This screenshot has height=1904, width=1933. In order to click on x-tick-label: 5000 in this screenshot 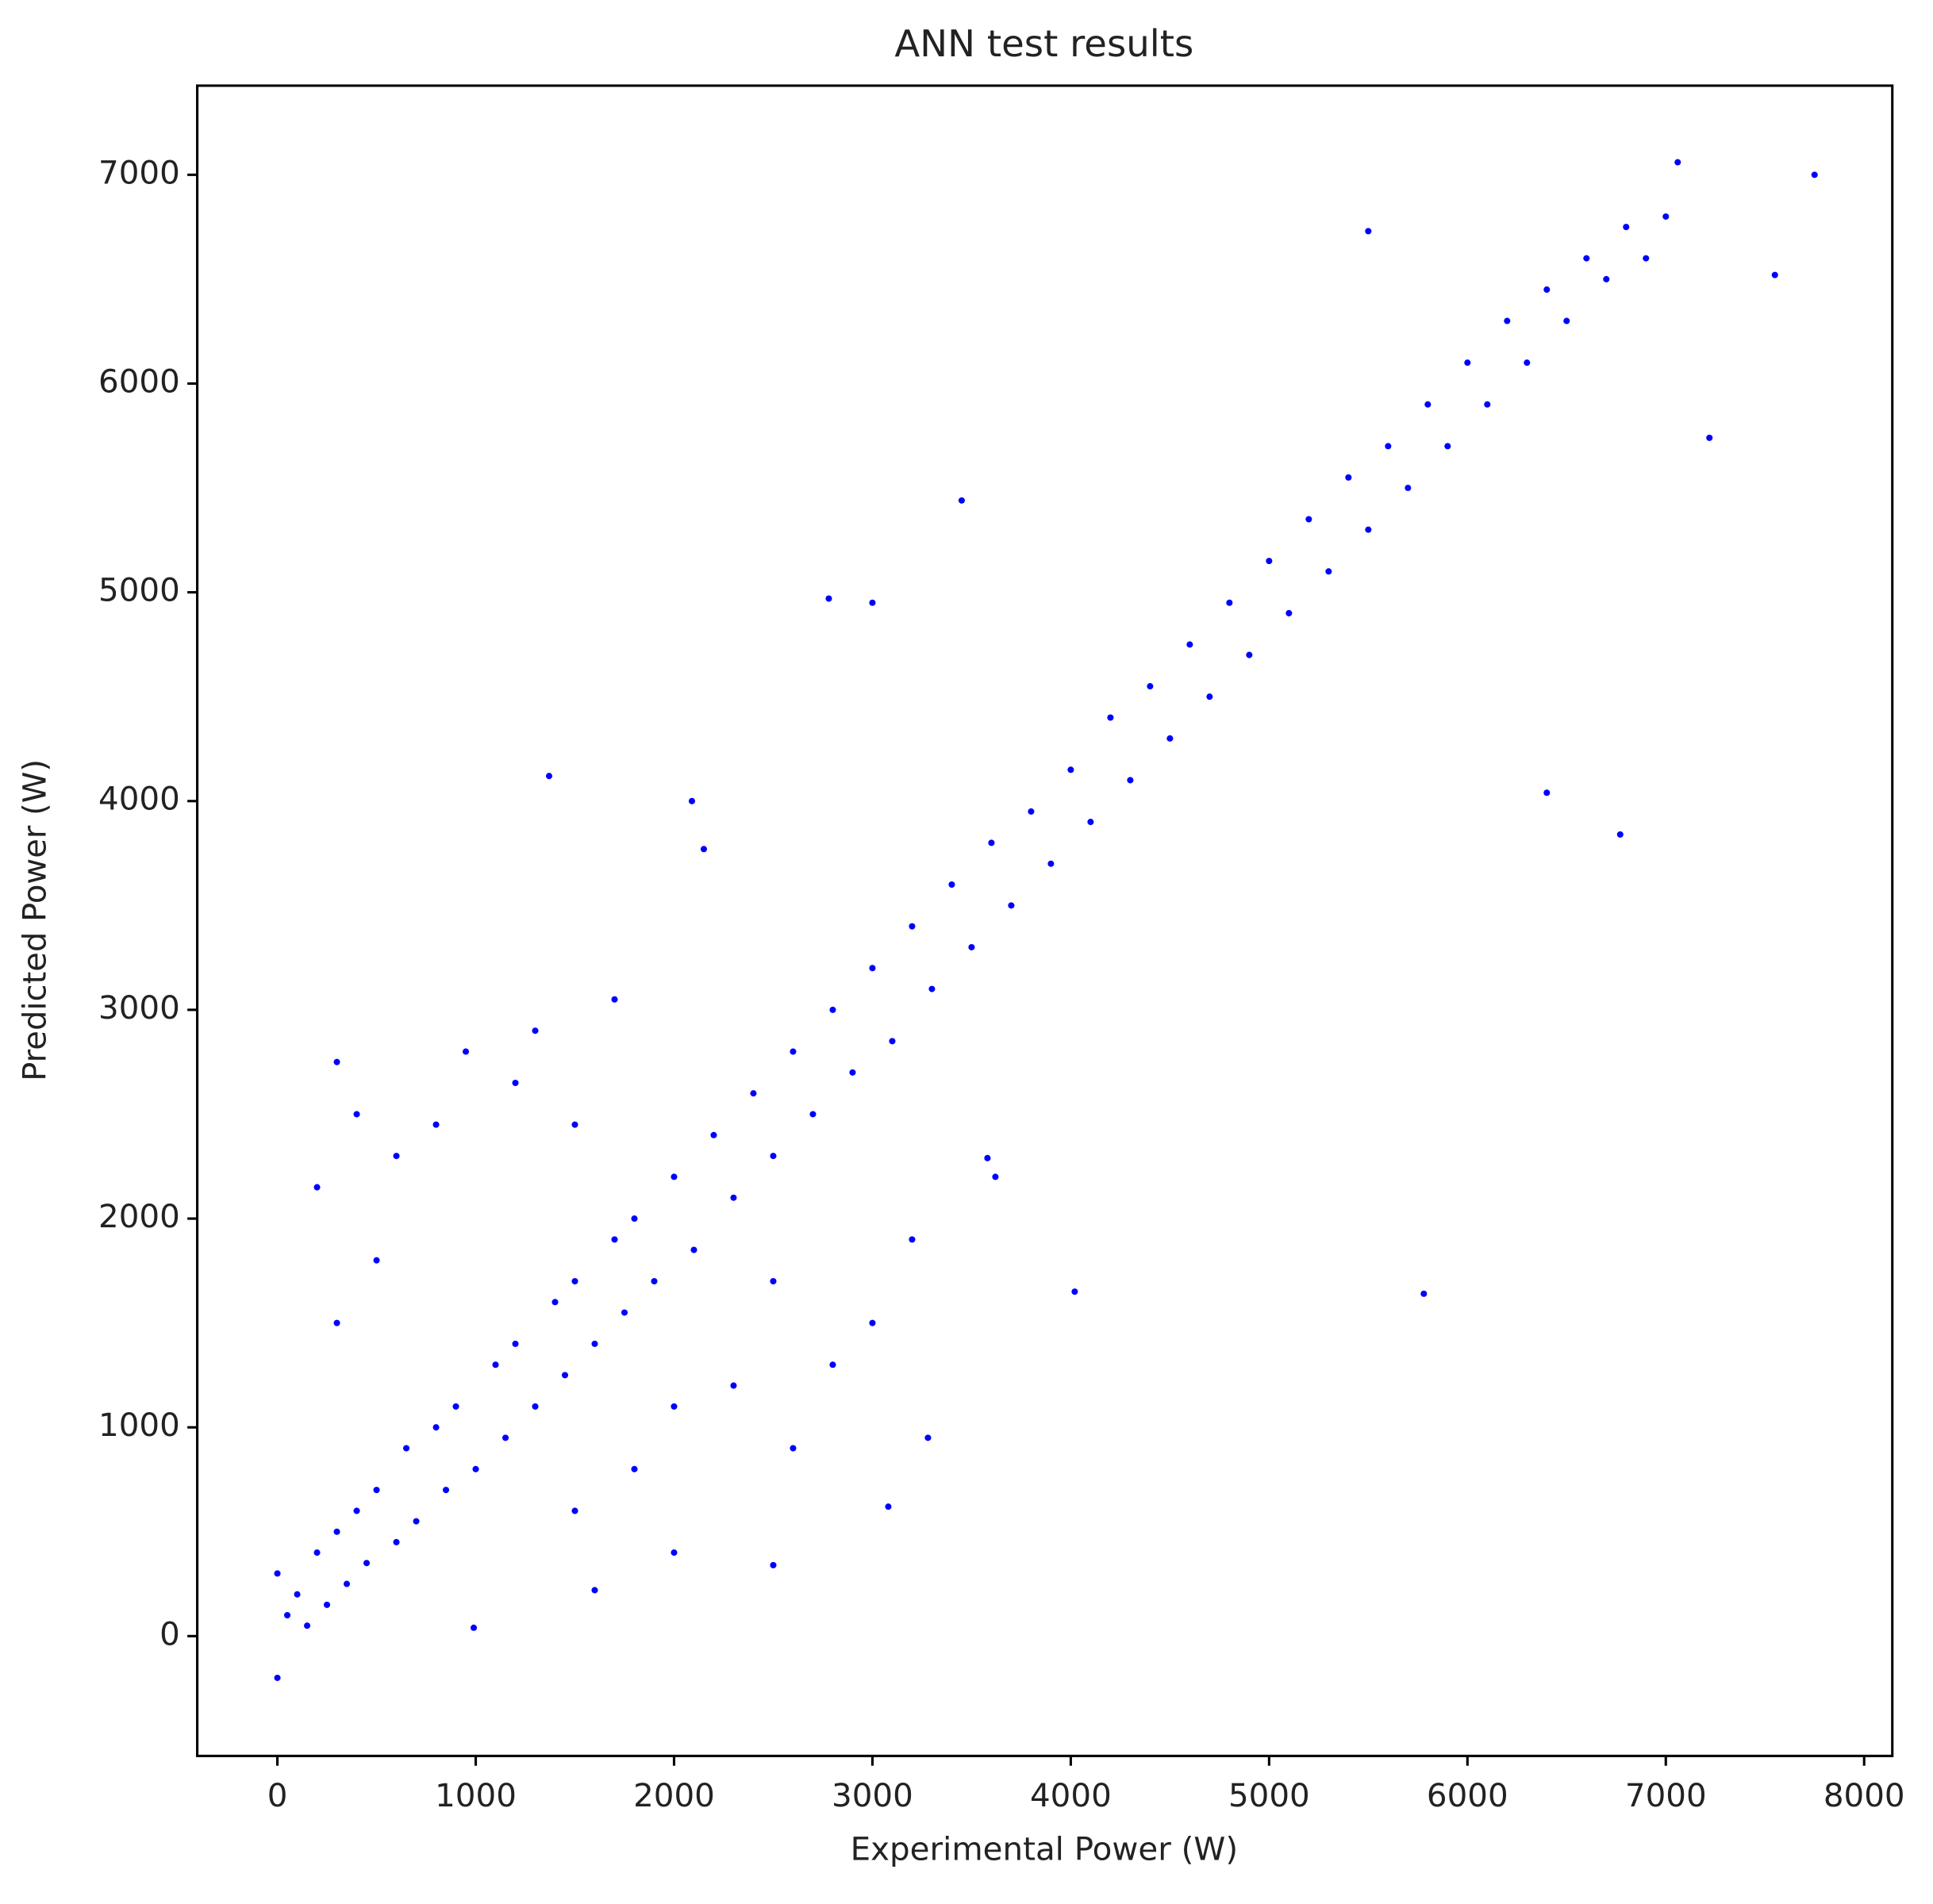, I will do `click(1269, 1796)`.